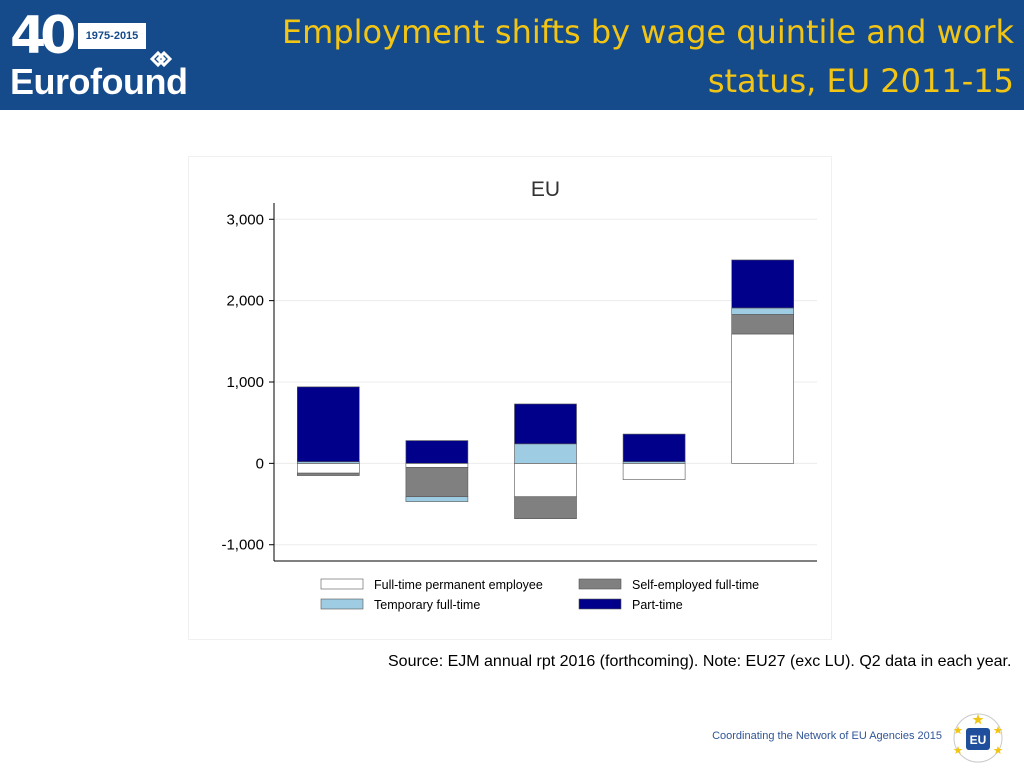 Image resolution: width=1024 pixels, height=768 pixels. I want to click on y-tick-label: -1,000, so click(242, 545).